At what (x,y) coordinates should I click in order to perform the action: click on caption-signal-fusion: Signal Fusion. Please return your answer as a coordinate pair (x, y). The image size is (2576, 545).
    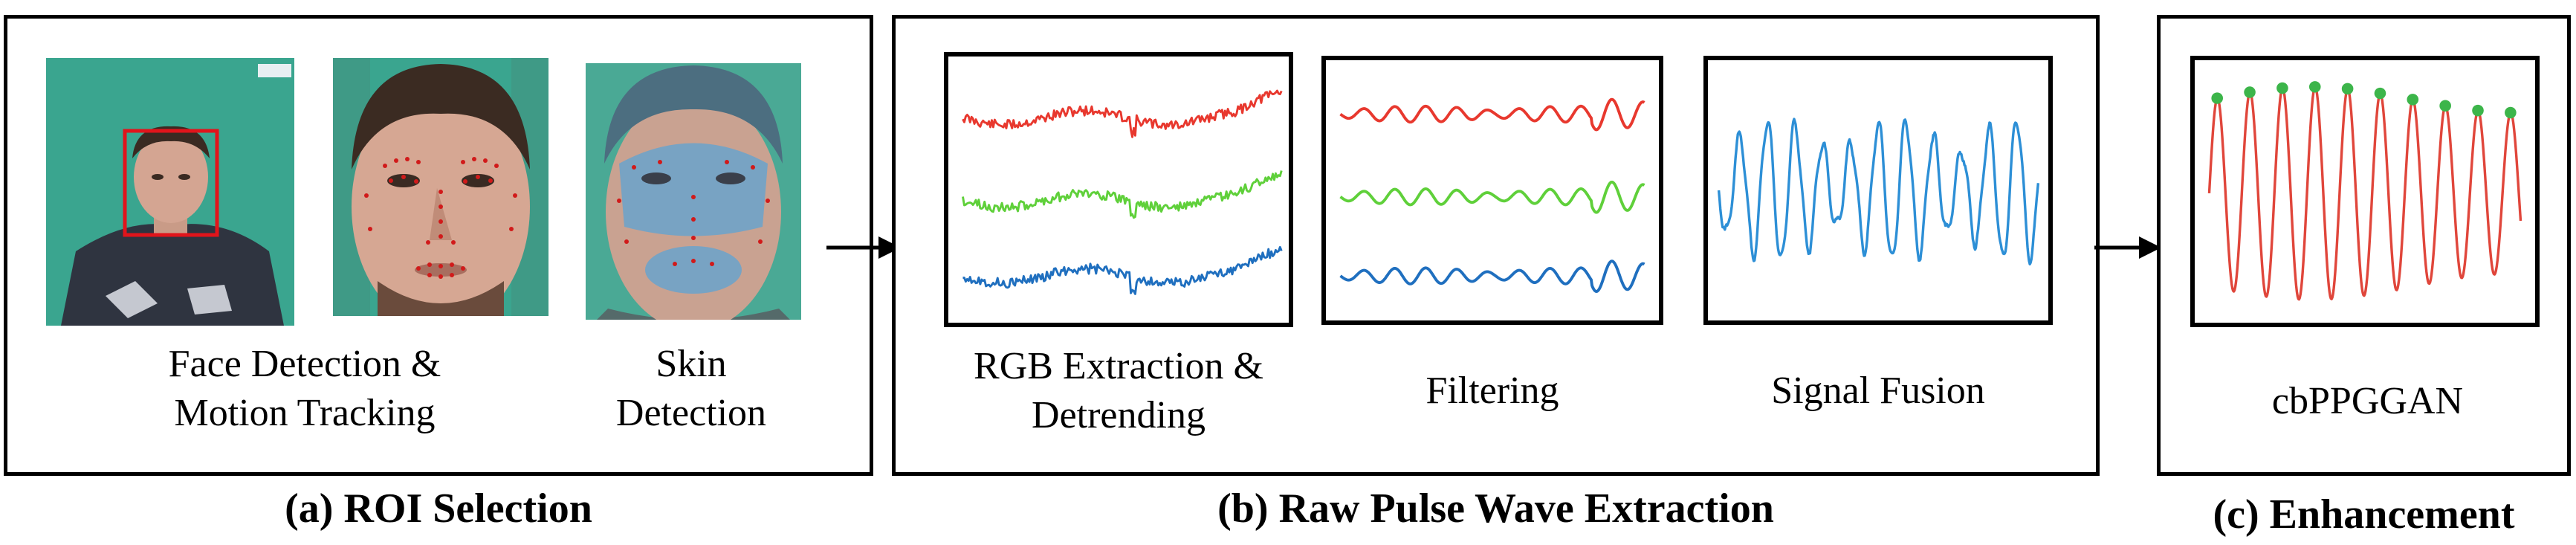
    Looking at the image, I should click on (1878, 391).